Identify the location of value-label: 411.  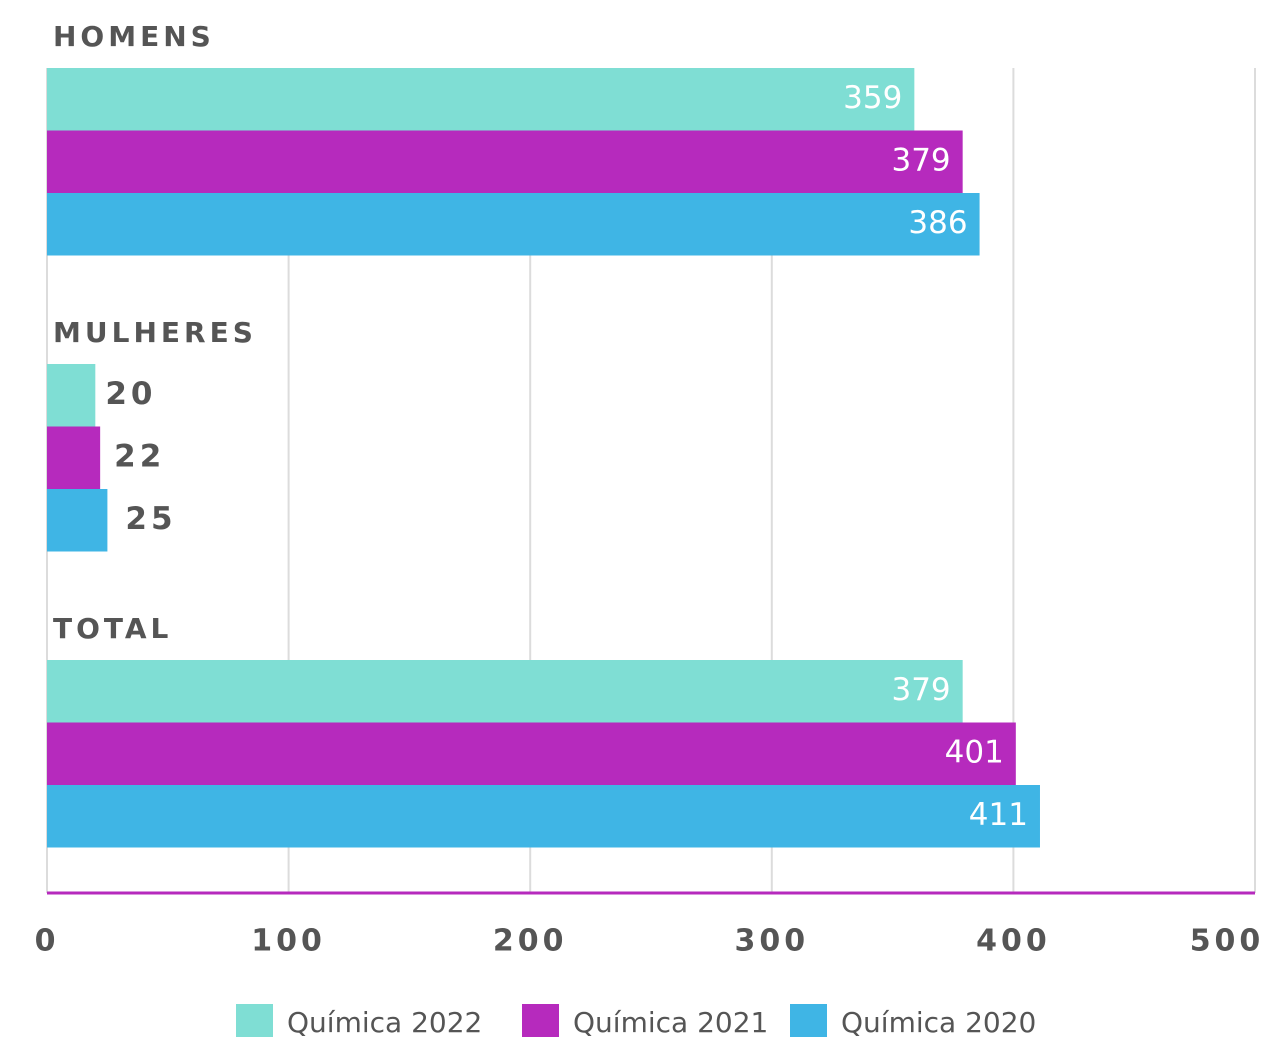
(998, 815).